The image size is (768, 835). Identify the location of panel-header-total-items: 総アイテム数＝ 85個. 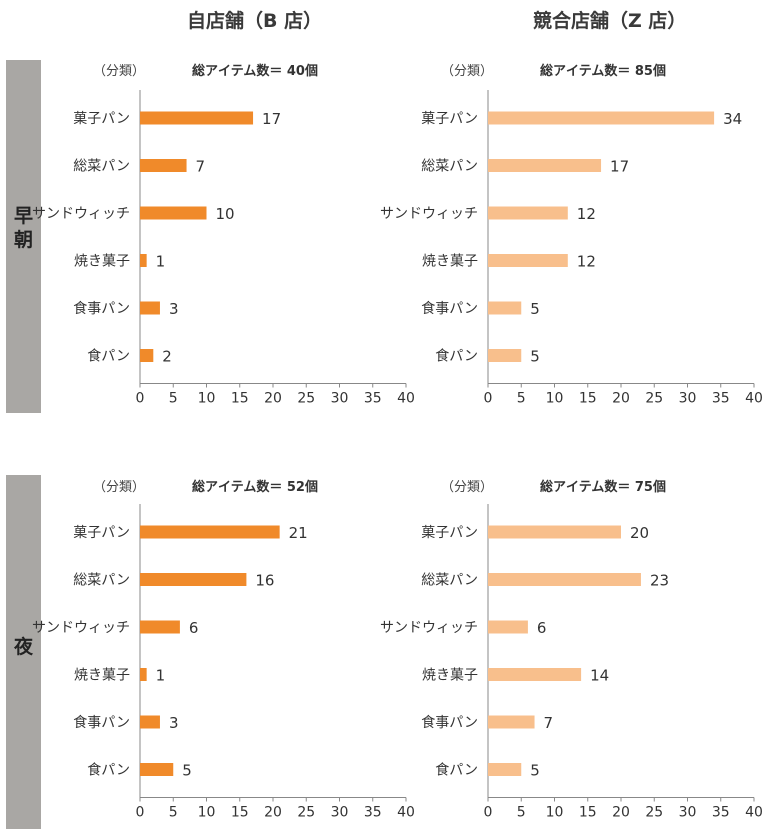
(603, 71).